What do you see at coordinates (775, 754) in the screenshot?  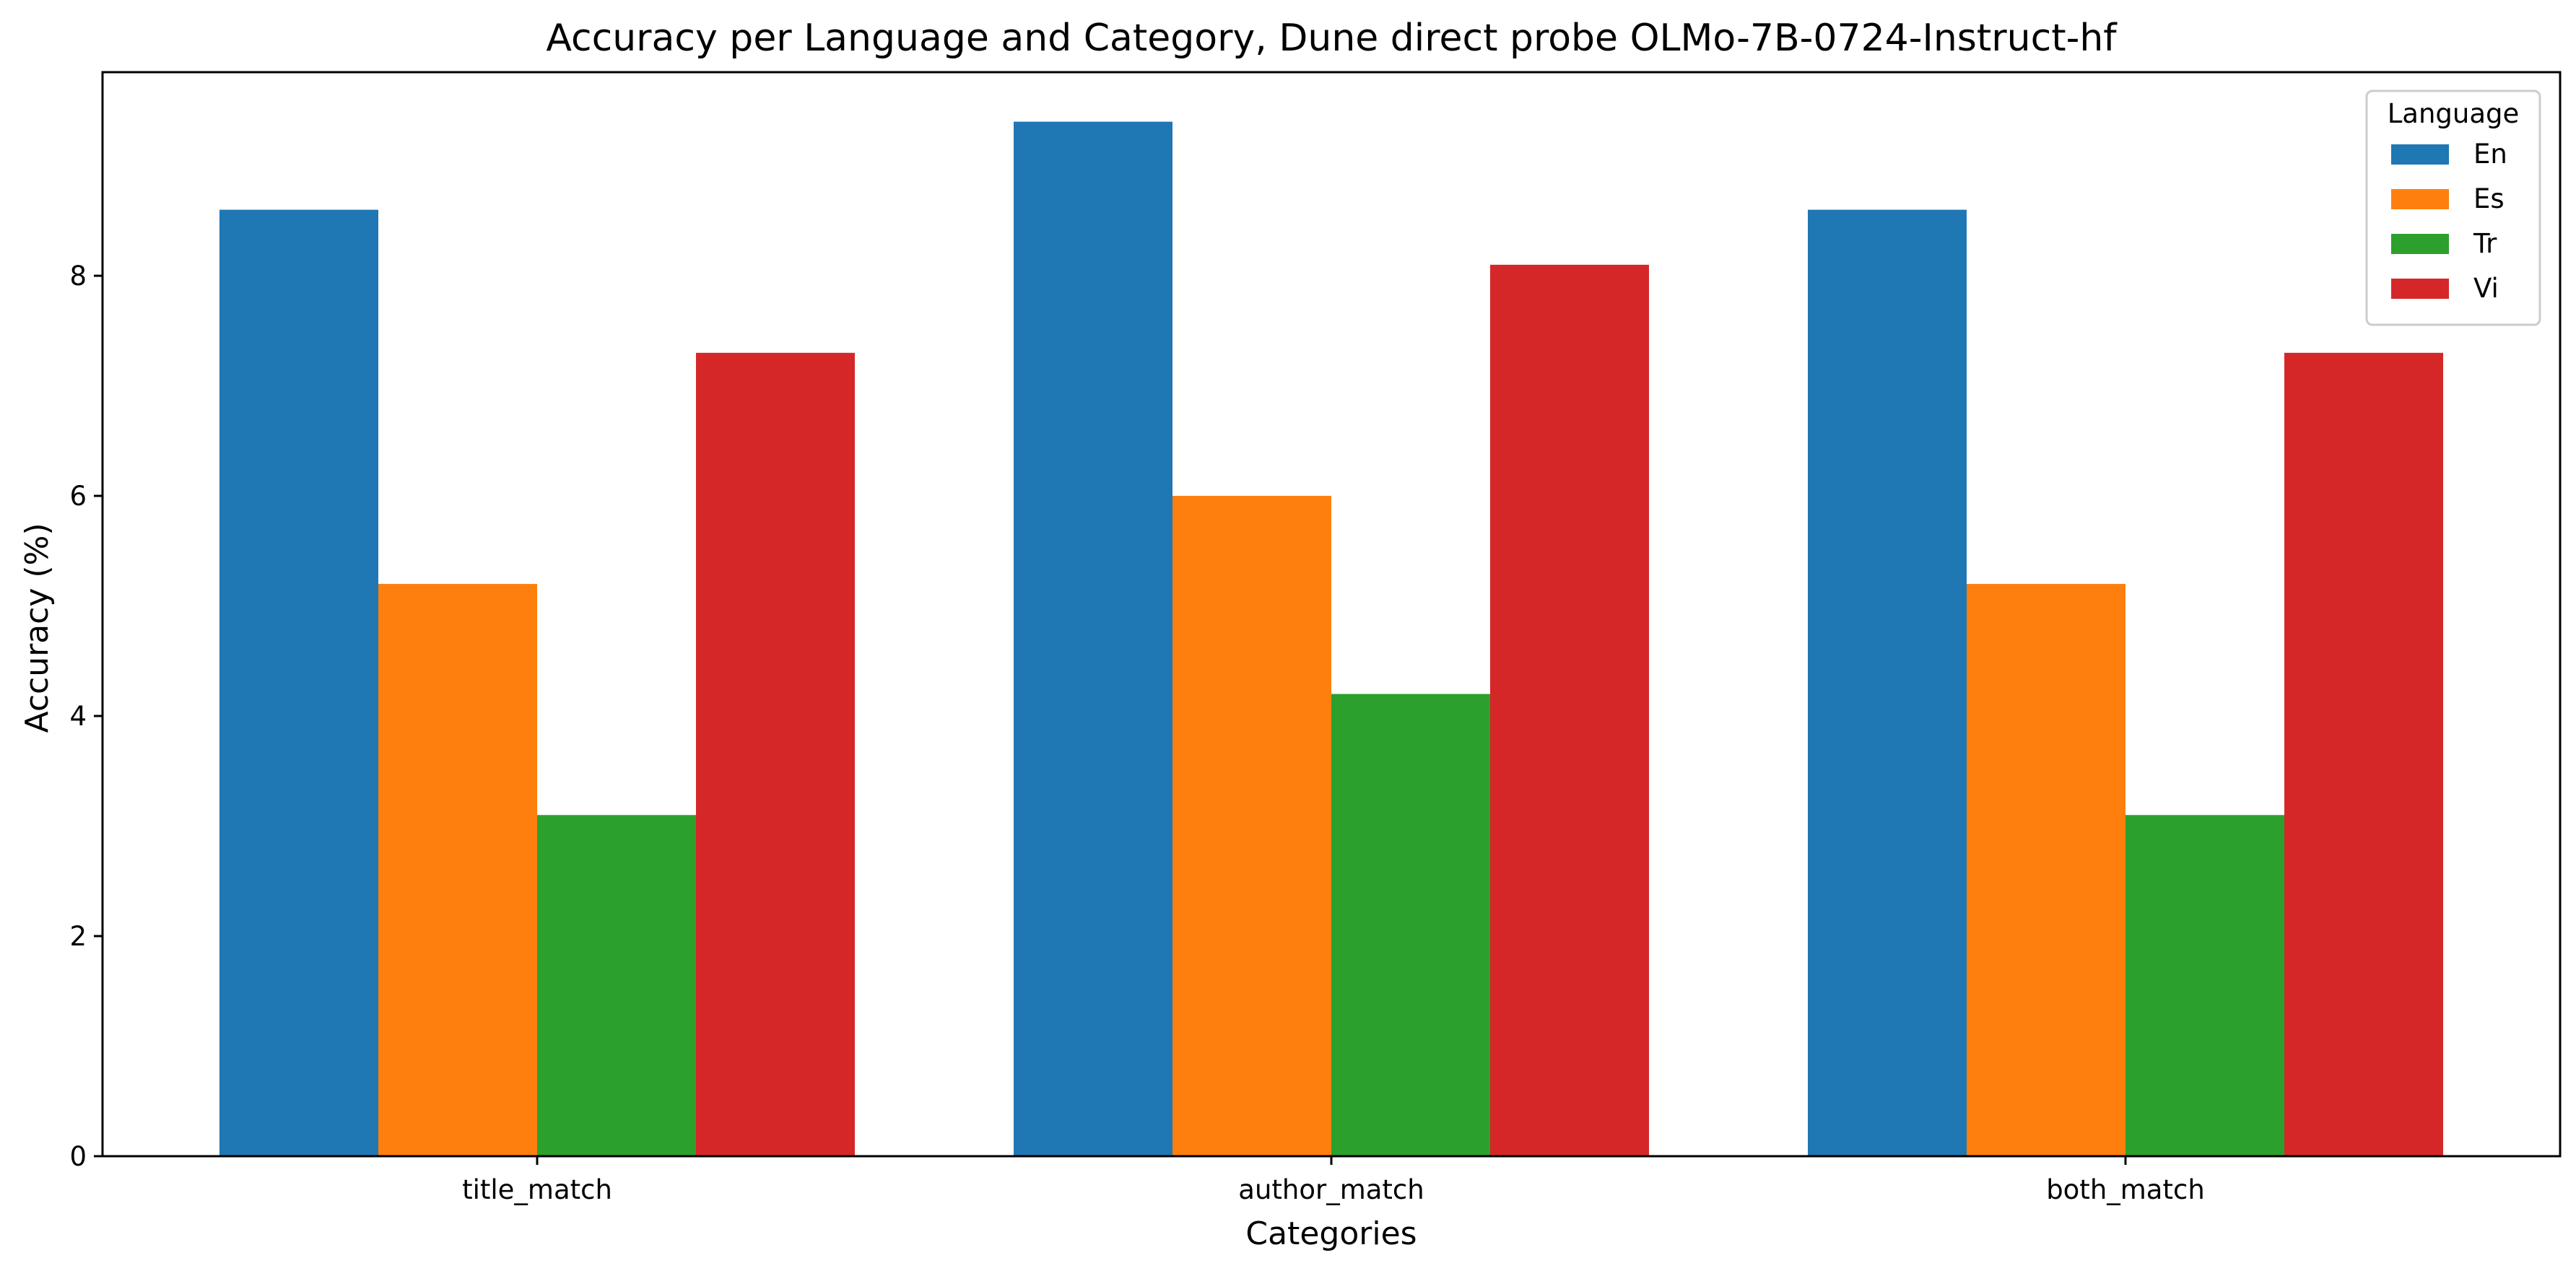 I see `bar-vi-title-match` at bounding box center [775, 754].